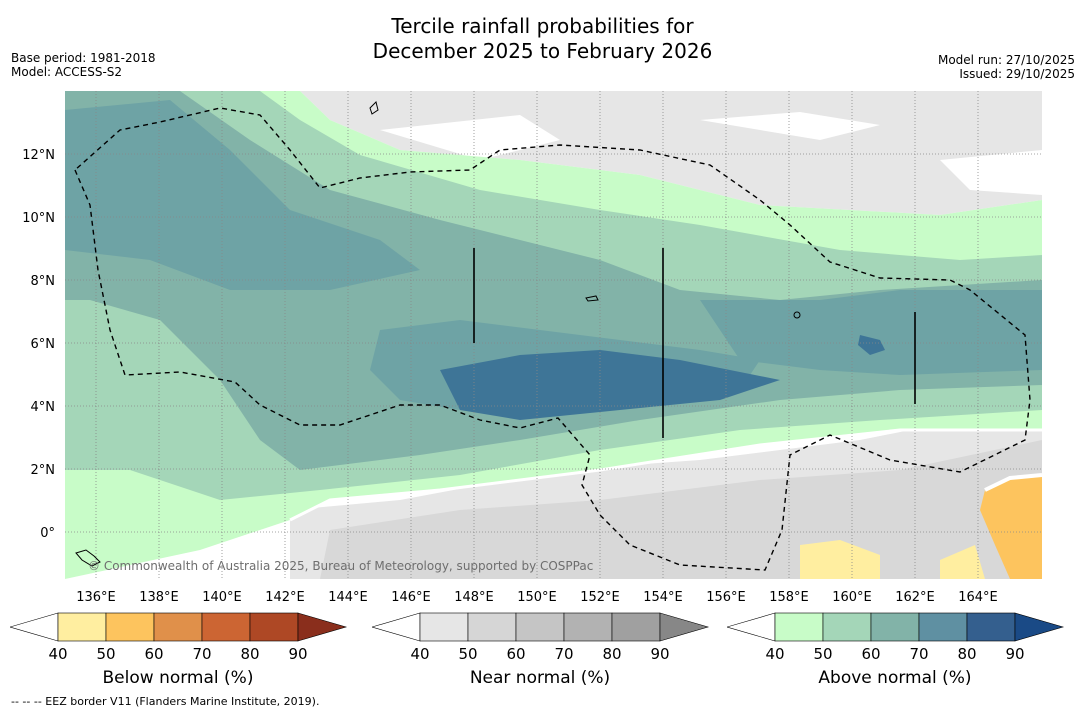  I want to click on y-tick-0: 0°, so click(47, 533).